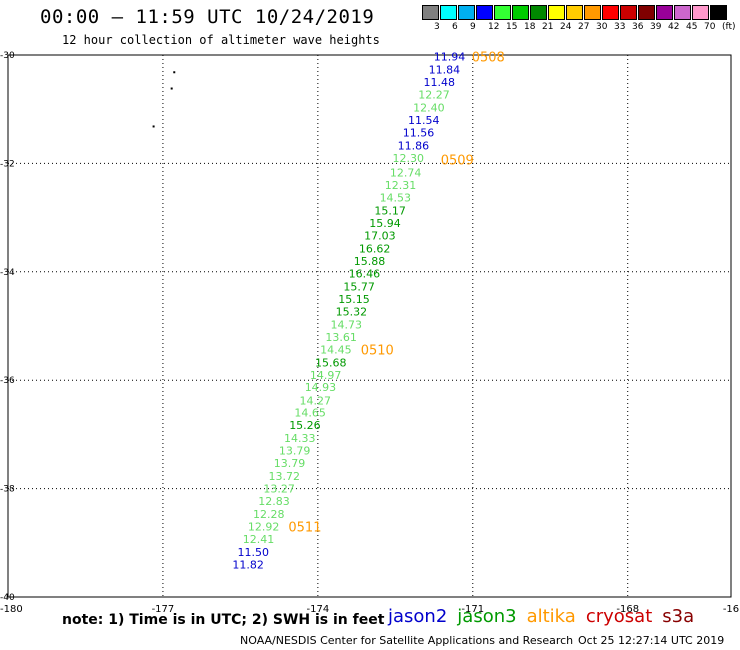  What do you see at coordinates (473, 27) in the screenshot?
I see `color-scale-level-label: 9` at bounding box center [473, 27].